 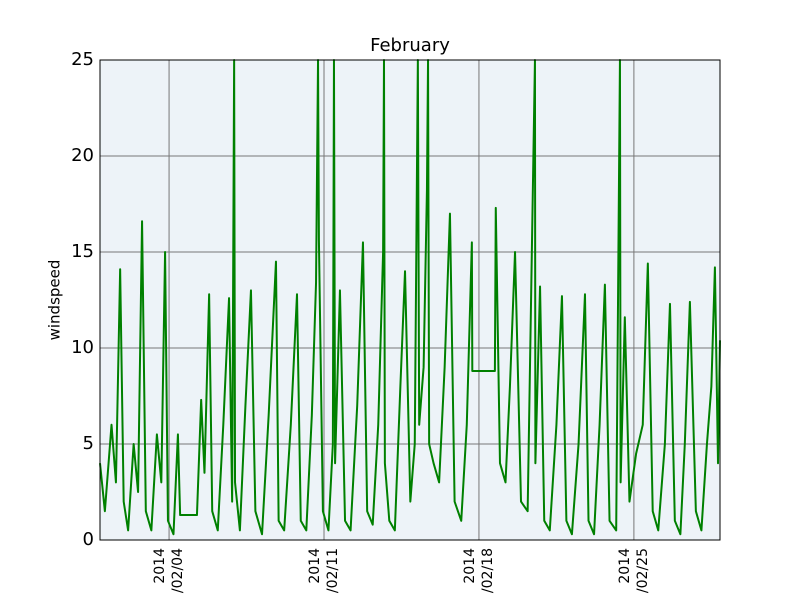 What do you see at coordinates (82, 59) in the screenshot?
I see `y-tick-label: 25` at bounding box center [82, 59].